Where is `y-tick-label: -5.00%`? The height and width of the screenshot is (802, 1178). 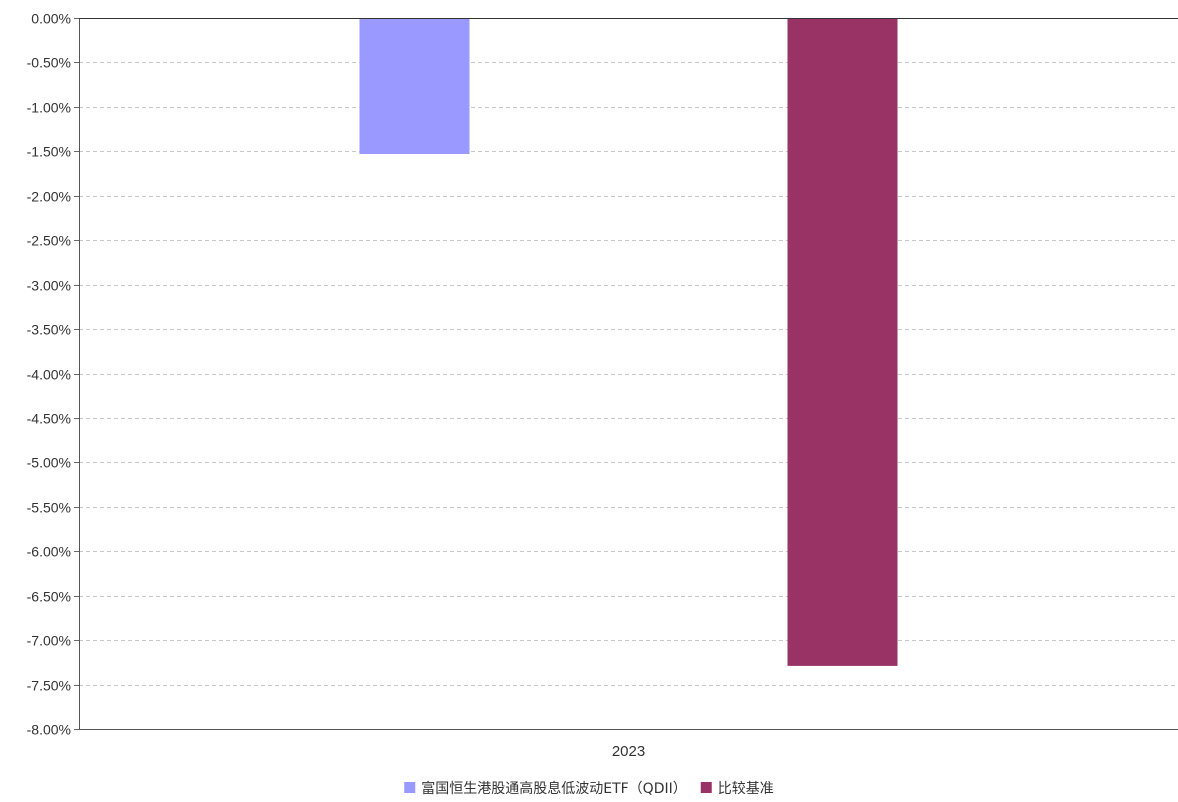
y-tick-label: -5.00% is located at coordinates (49, 463).